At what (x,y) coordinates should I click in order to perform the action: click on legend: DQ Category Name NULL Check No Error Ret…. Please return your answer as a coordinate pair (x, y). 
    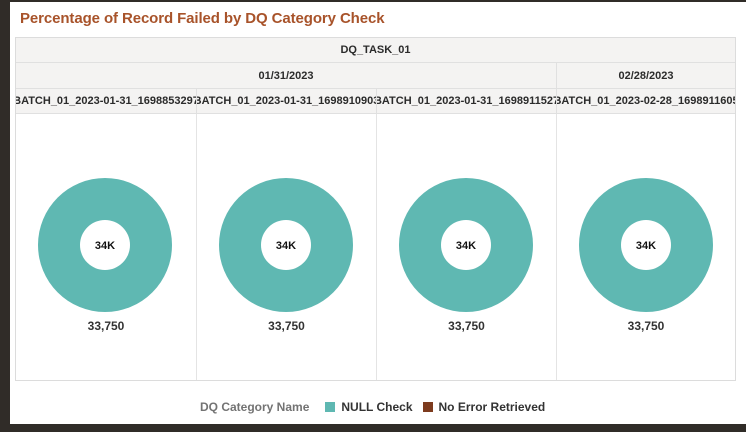
    Looking at the image, I should click on (377, 407).